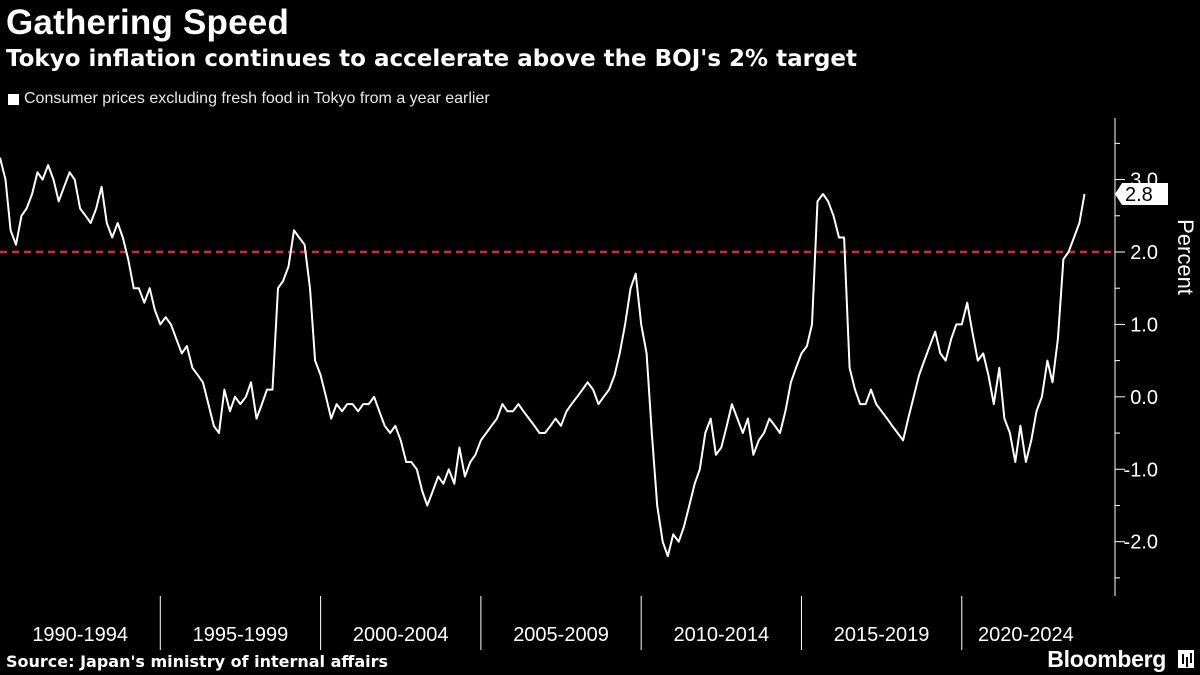  Describe the element at coordinates (1106, 659) in the screenshot. I see `bloomberg-logo: Bloomberg` at that location.